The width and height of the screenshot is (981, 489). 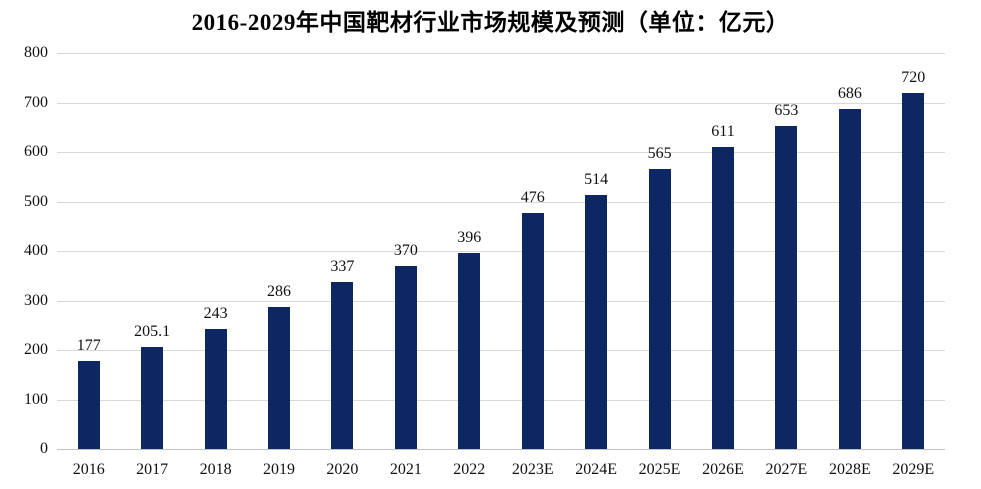 I want to click on x-tick-label: 2017, so click(x=152, y=469).